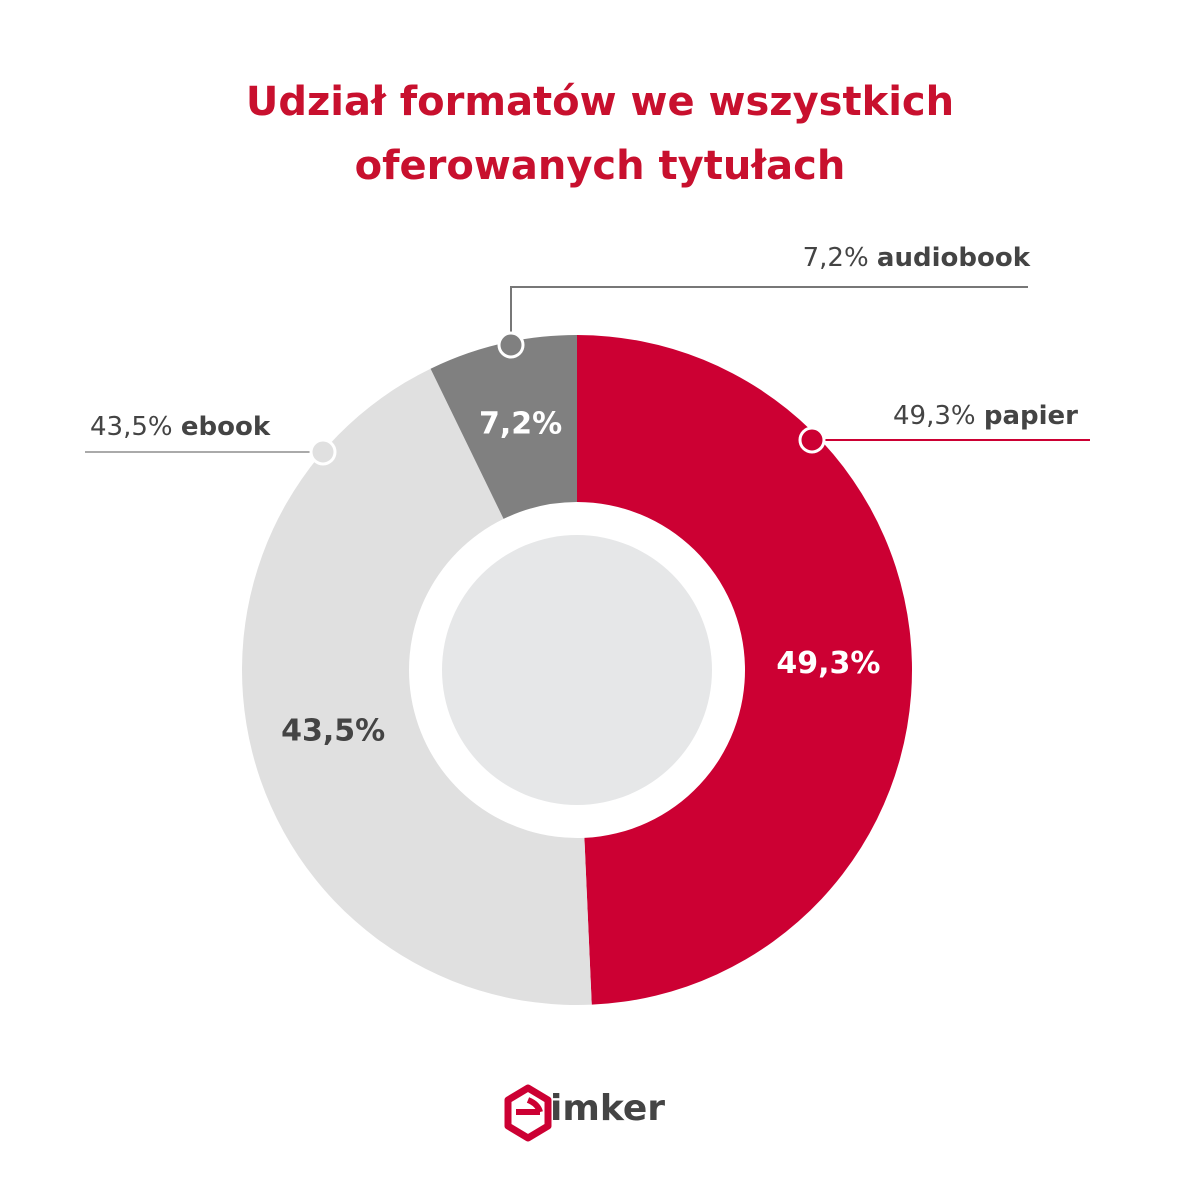  I want to click on callout-line, so click(769, 315).